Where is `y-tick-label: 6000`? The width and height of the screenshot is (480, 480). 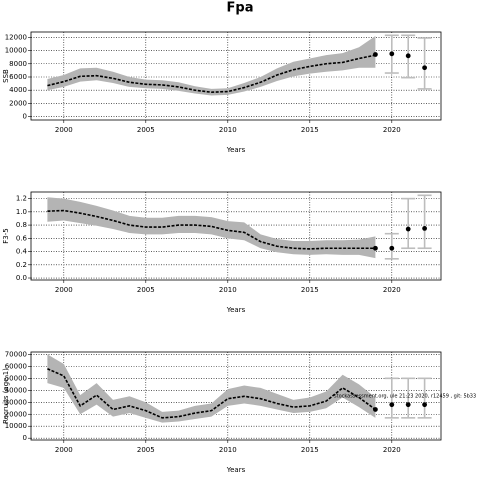
y-tick-label: 6000 is located at coordinates (18, 77).